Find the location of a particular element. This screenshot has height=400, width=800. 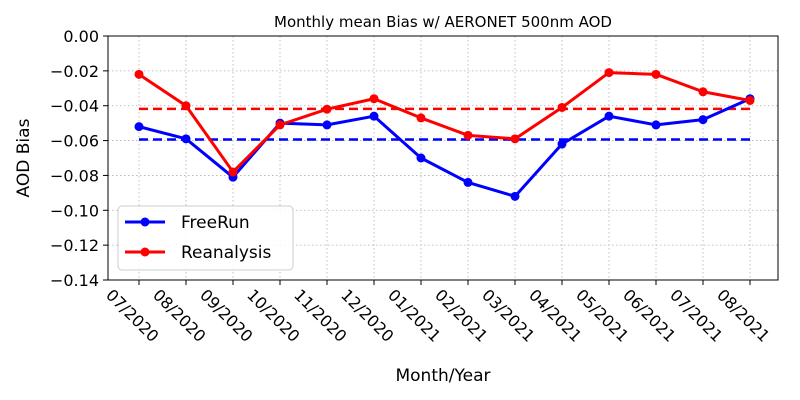

legend-label-reanalysis: Reanalysis is located at coordinates (226, 253).